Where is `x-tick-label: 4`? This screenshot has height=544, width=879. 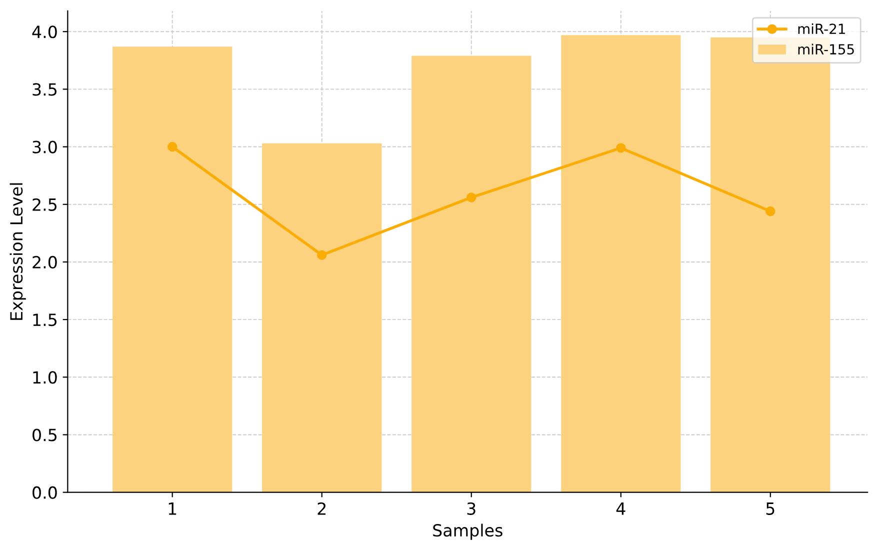 x-tick-label: 4 is located at coordinates (621, 508).